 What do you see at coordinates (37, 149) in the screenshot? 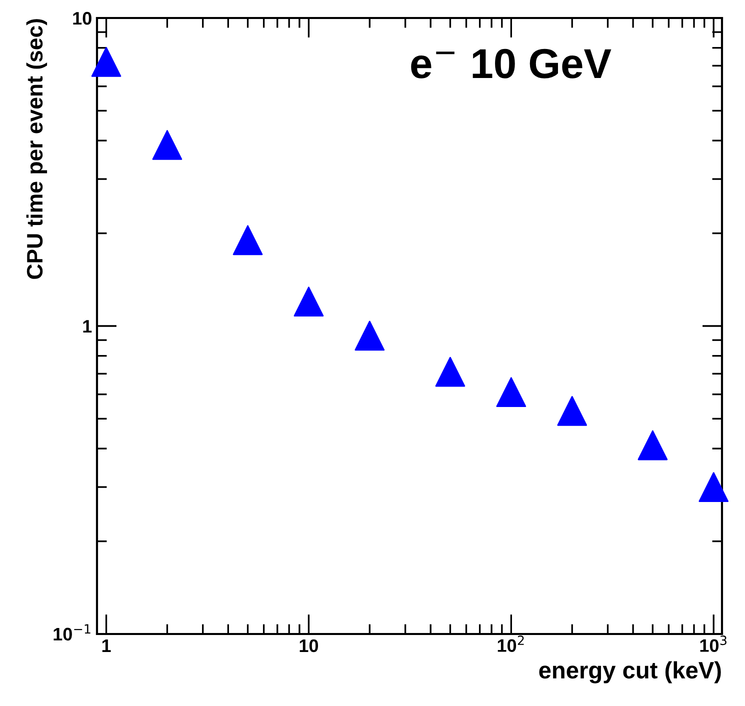
I see `y-axis-title: CPU time per event (sec)` at bounding box center [37, 149].